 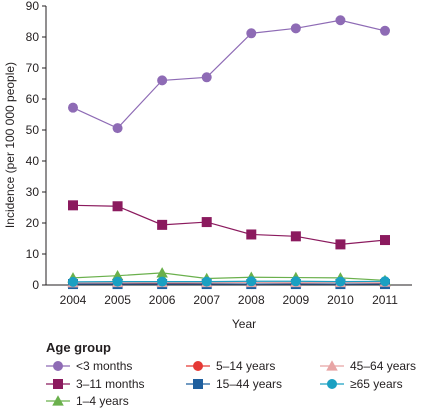 What do you see at coordinates (10, 145) in the screenshot?
I see `y-axis-label: Incidence (per 100 000 people)` at bounding box center [10, 145].